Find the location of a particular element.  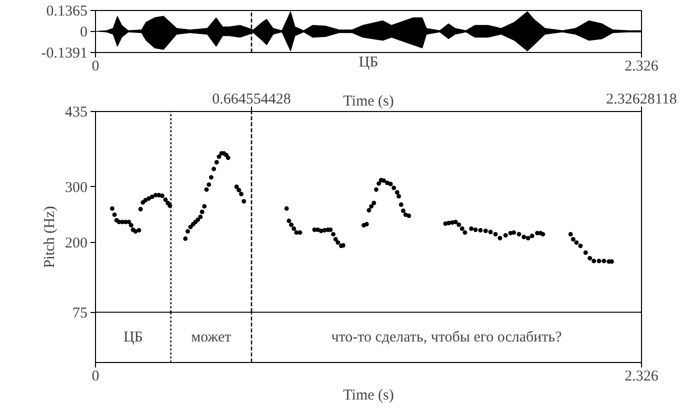

y-tick-label: 0 is located at coordinates (84, 32).